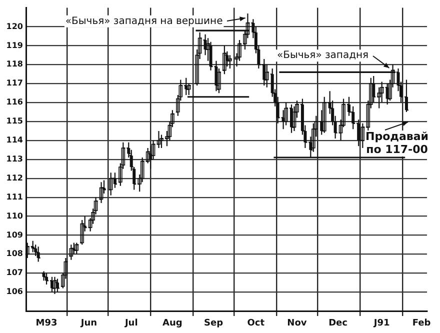  What do you see at coordinates (15, 291) in the screenshot?
I see `y-tick-label: 106` at bounding box center [15, 291].